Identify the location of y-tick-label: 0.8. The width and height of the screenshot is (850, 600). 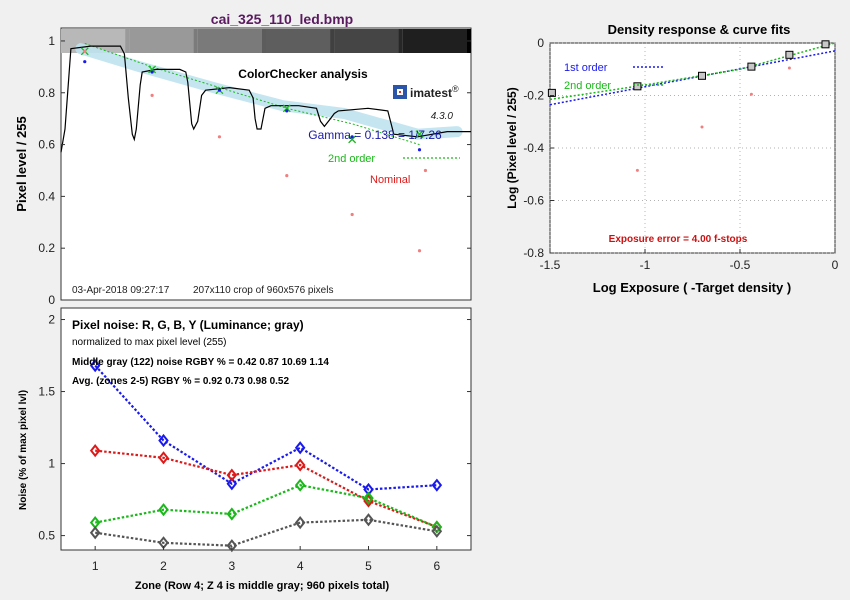
(46, 93).